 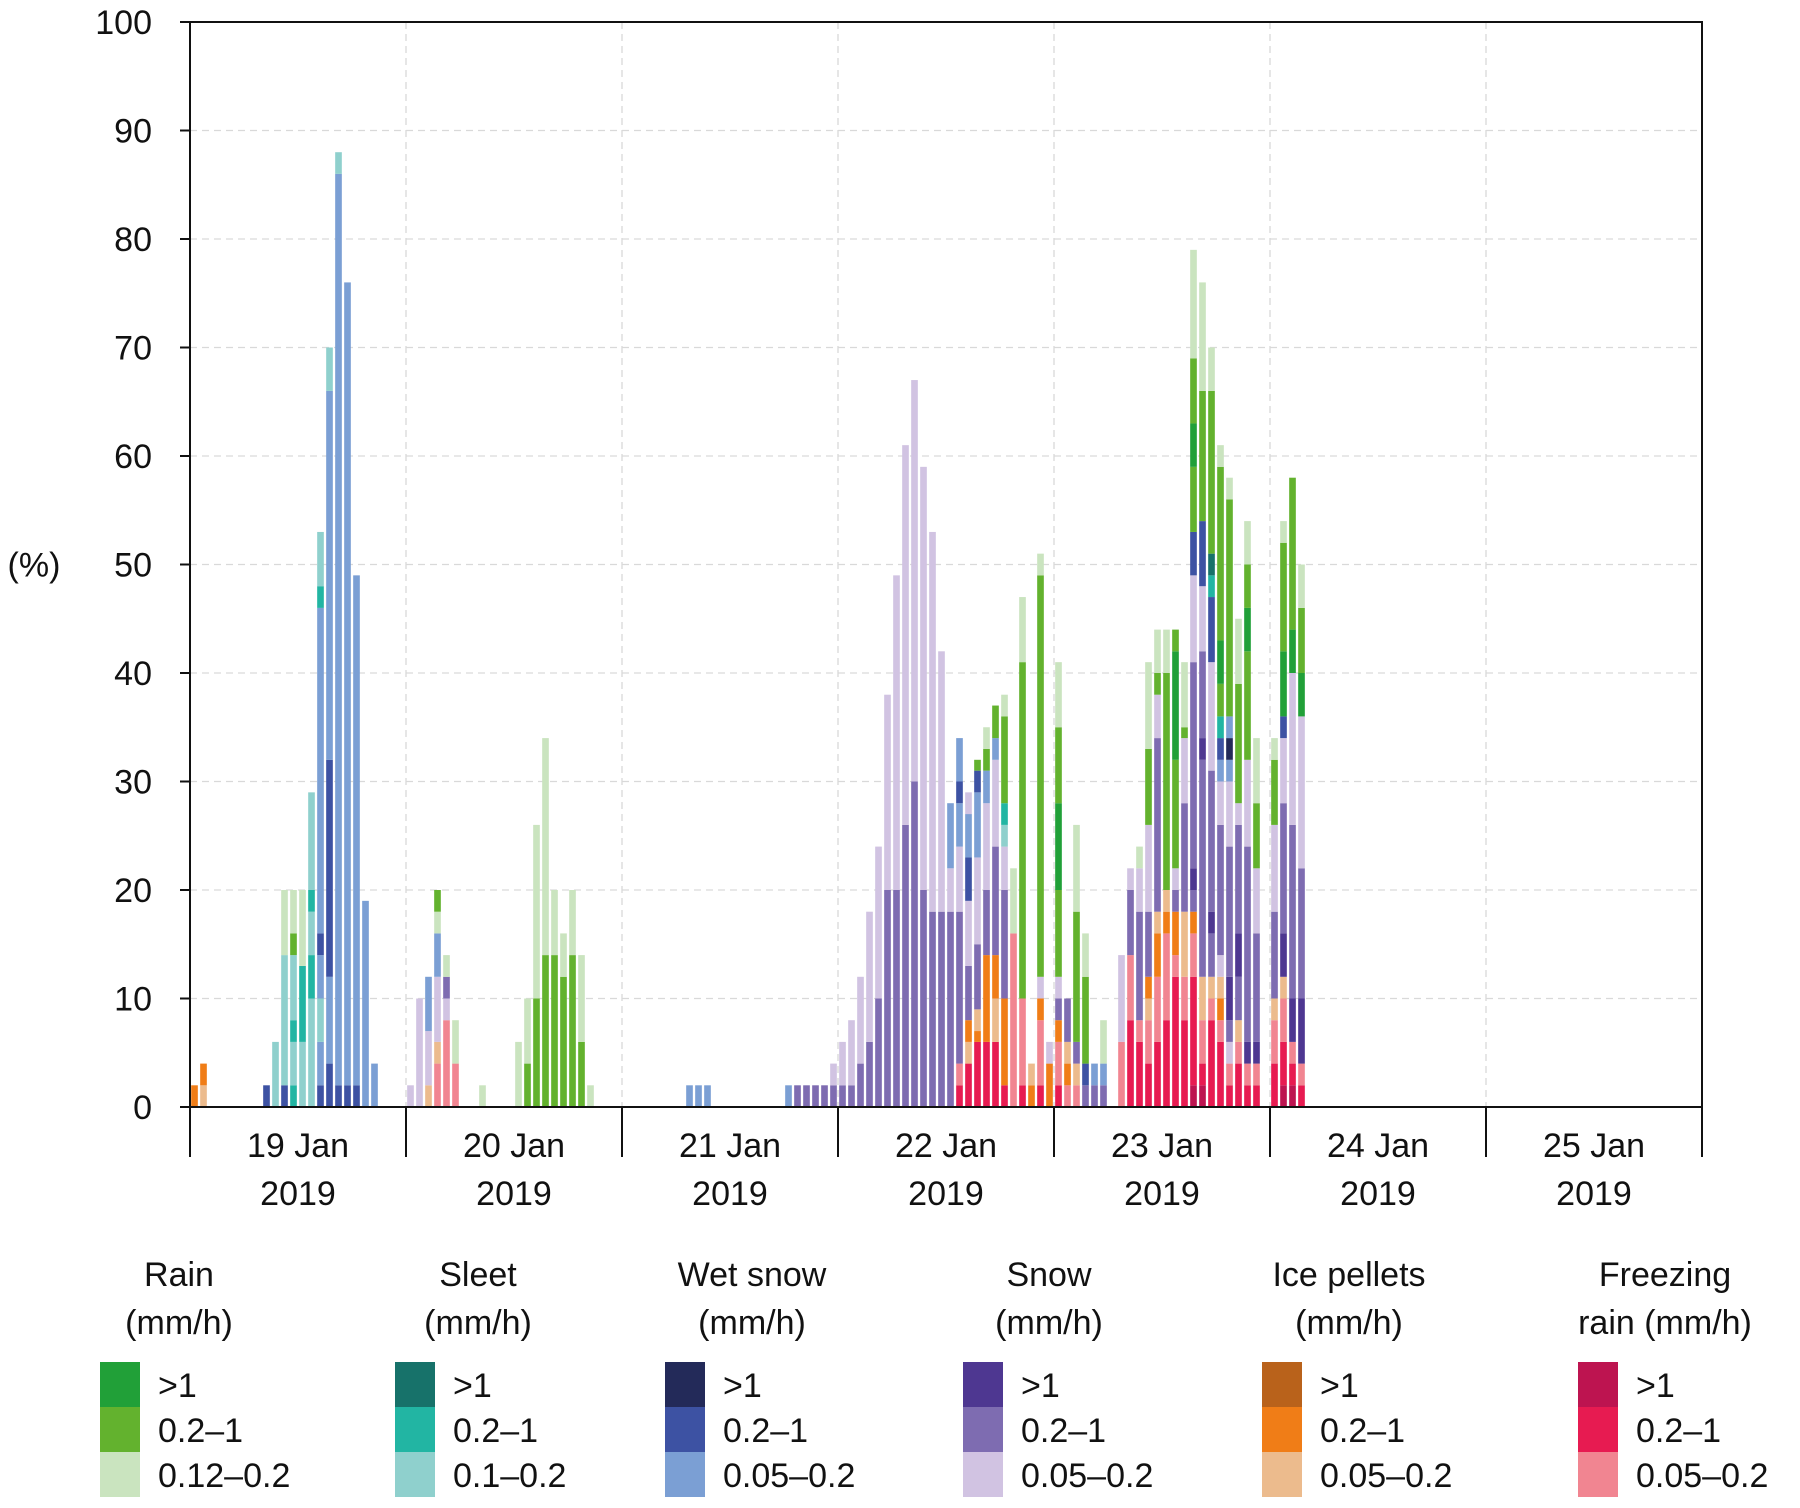 I want to click on bar-segment-ice-mid, so click(x=1166, y=922).